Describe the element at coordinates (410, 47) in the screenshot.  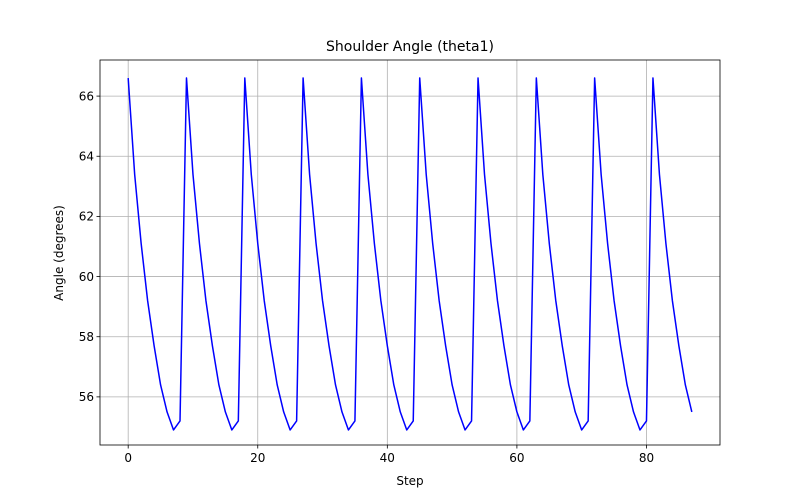
I see `chart-title: Shoulder Angle (theta1)` at that location.